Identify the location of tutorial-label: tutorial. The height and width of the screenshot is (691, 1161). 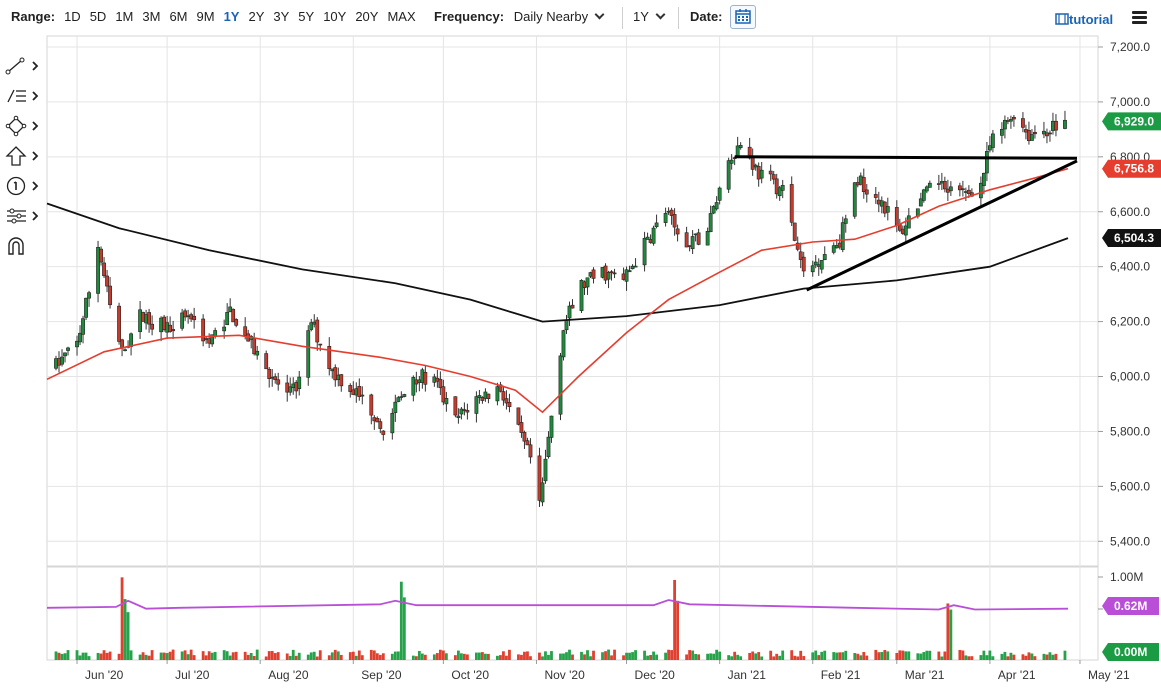
(1091, 19).